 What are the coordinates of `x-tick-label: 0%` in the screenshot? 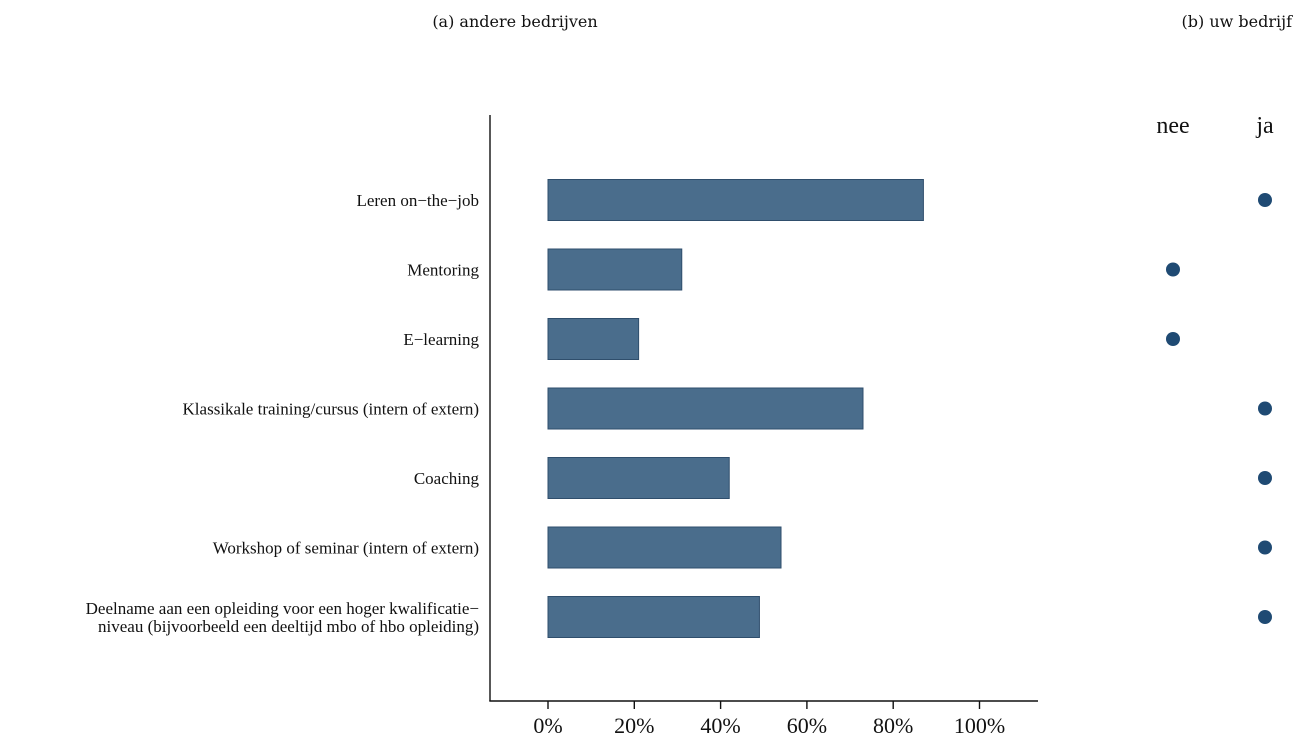 It's located at (547, 725).